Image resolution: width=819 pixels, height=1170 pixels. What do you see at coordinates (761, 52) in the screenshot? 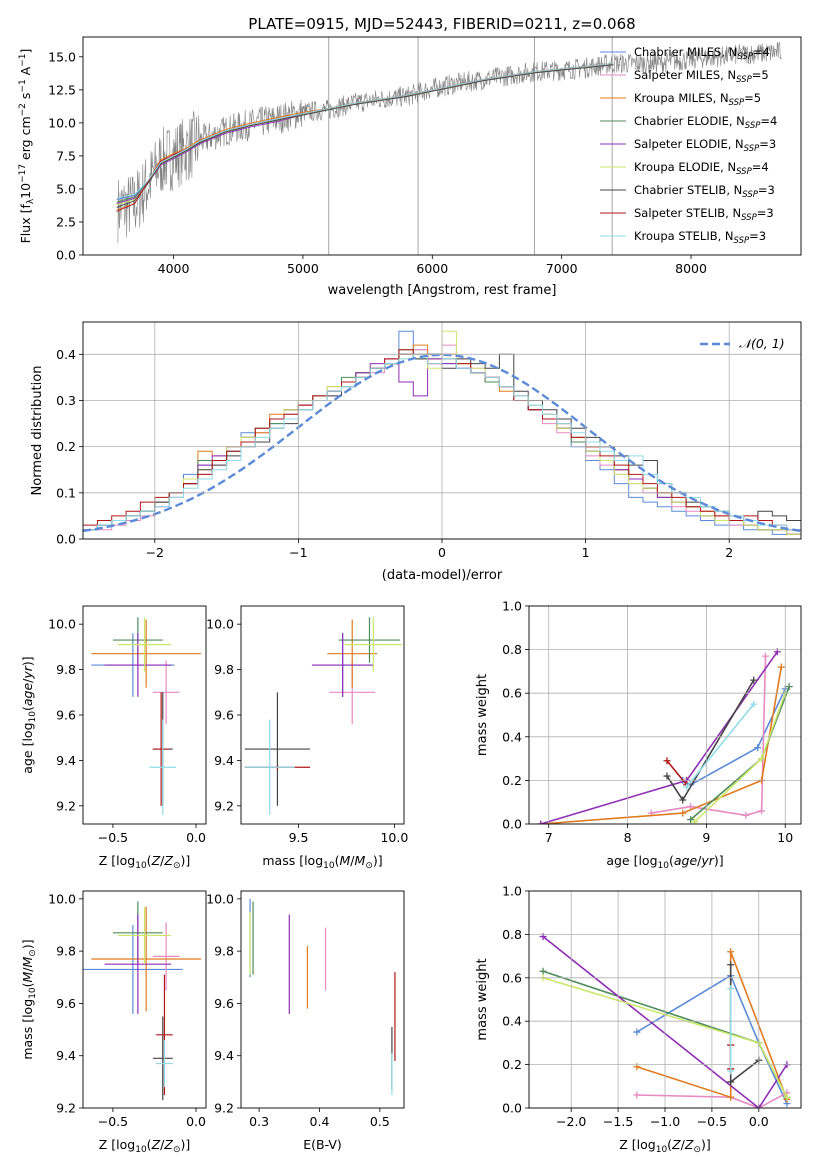
I see `label-part: =4` at bounding box center [761, 52].